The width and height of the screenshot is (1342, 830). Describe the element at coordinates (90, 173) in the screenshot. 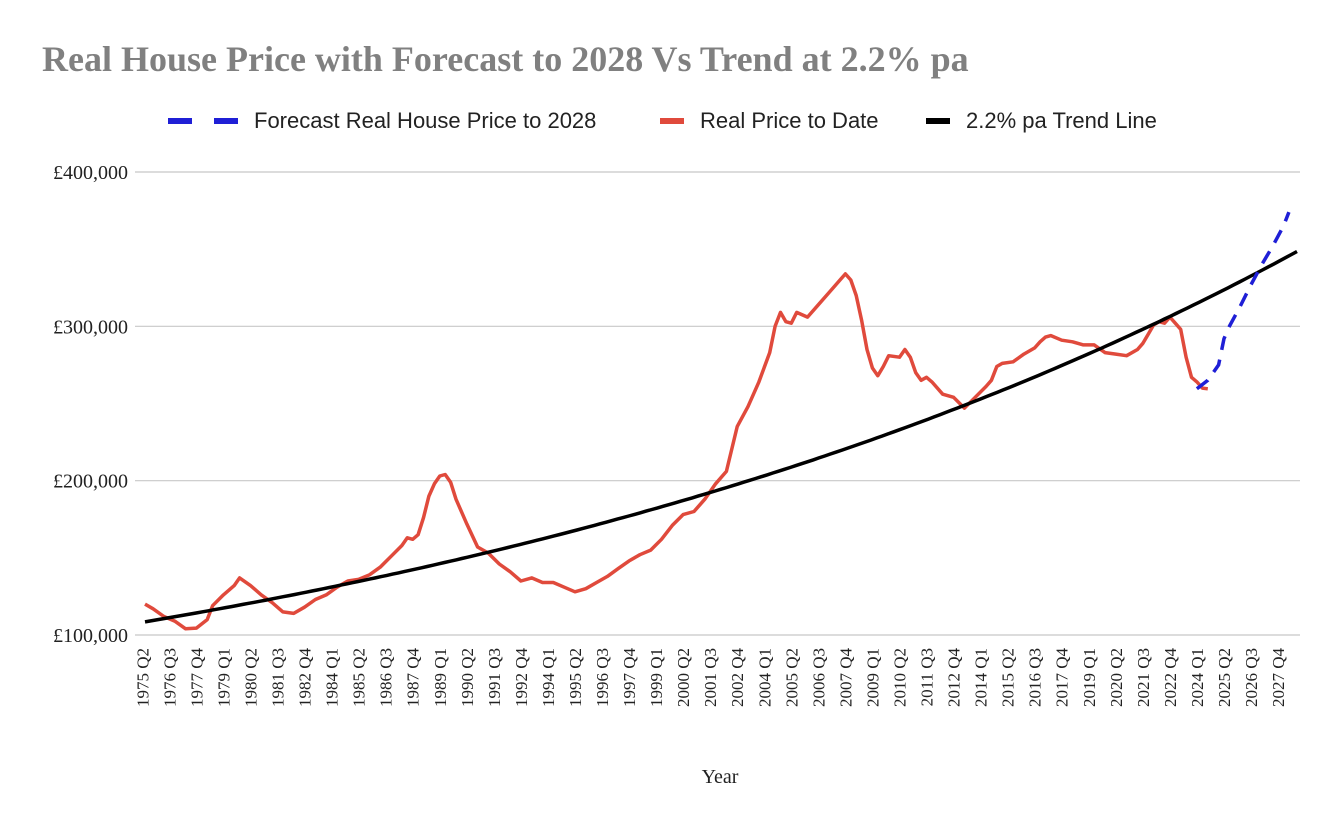

I see `y-tick-label: £400,000` at that location.